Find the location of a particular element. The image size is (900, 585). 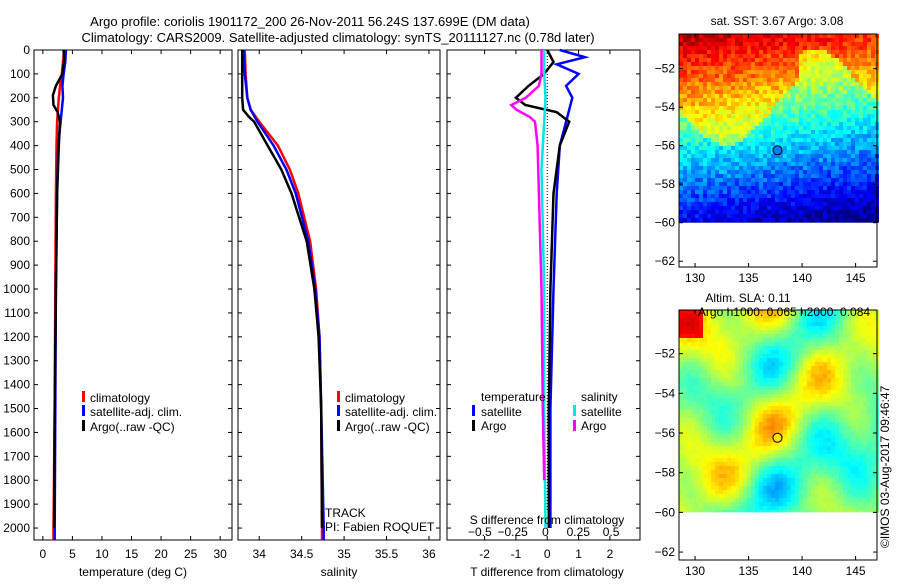

x-tick-label: 10 is located at coordinates (102, 554).